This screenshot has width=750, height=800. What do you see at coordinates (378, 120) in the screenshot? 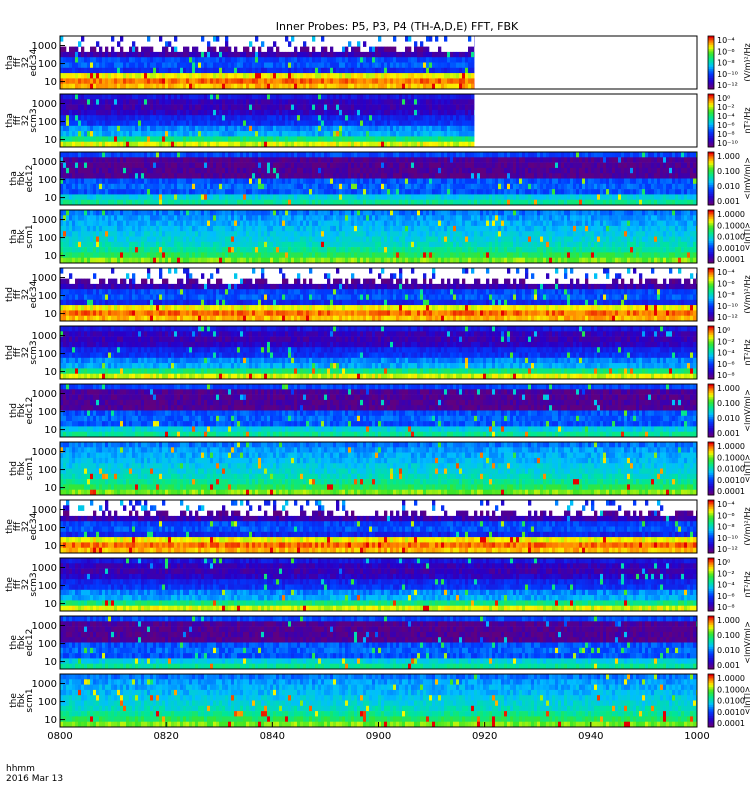
I see `panel-frame` at bounding box center [378, 120].